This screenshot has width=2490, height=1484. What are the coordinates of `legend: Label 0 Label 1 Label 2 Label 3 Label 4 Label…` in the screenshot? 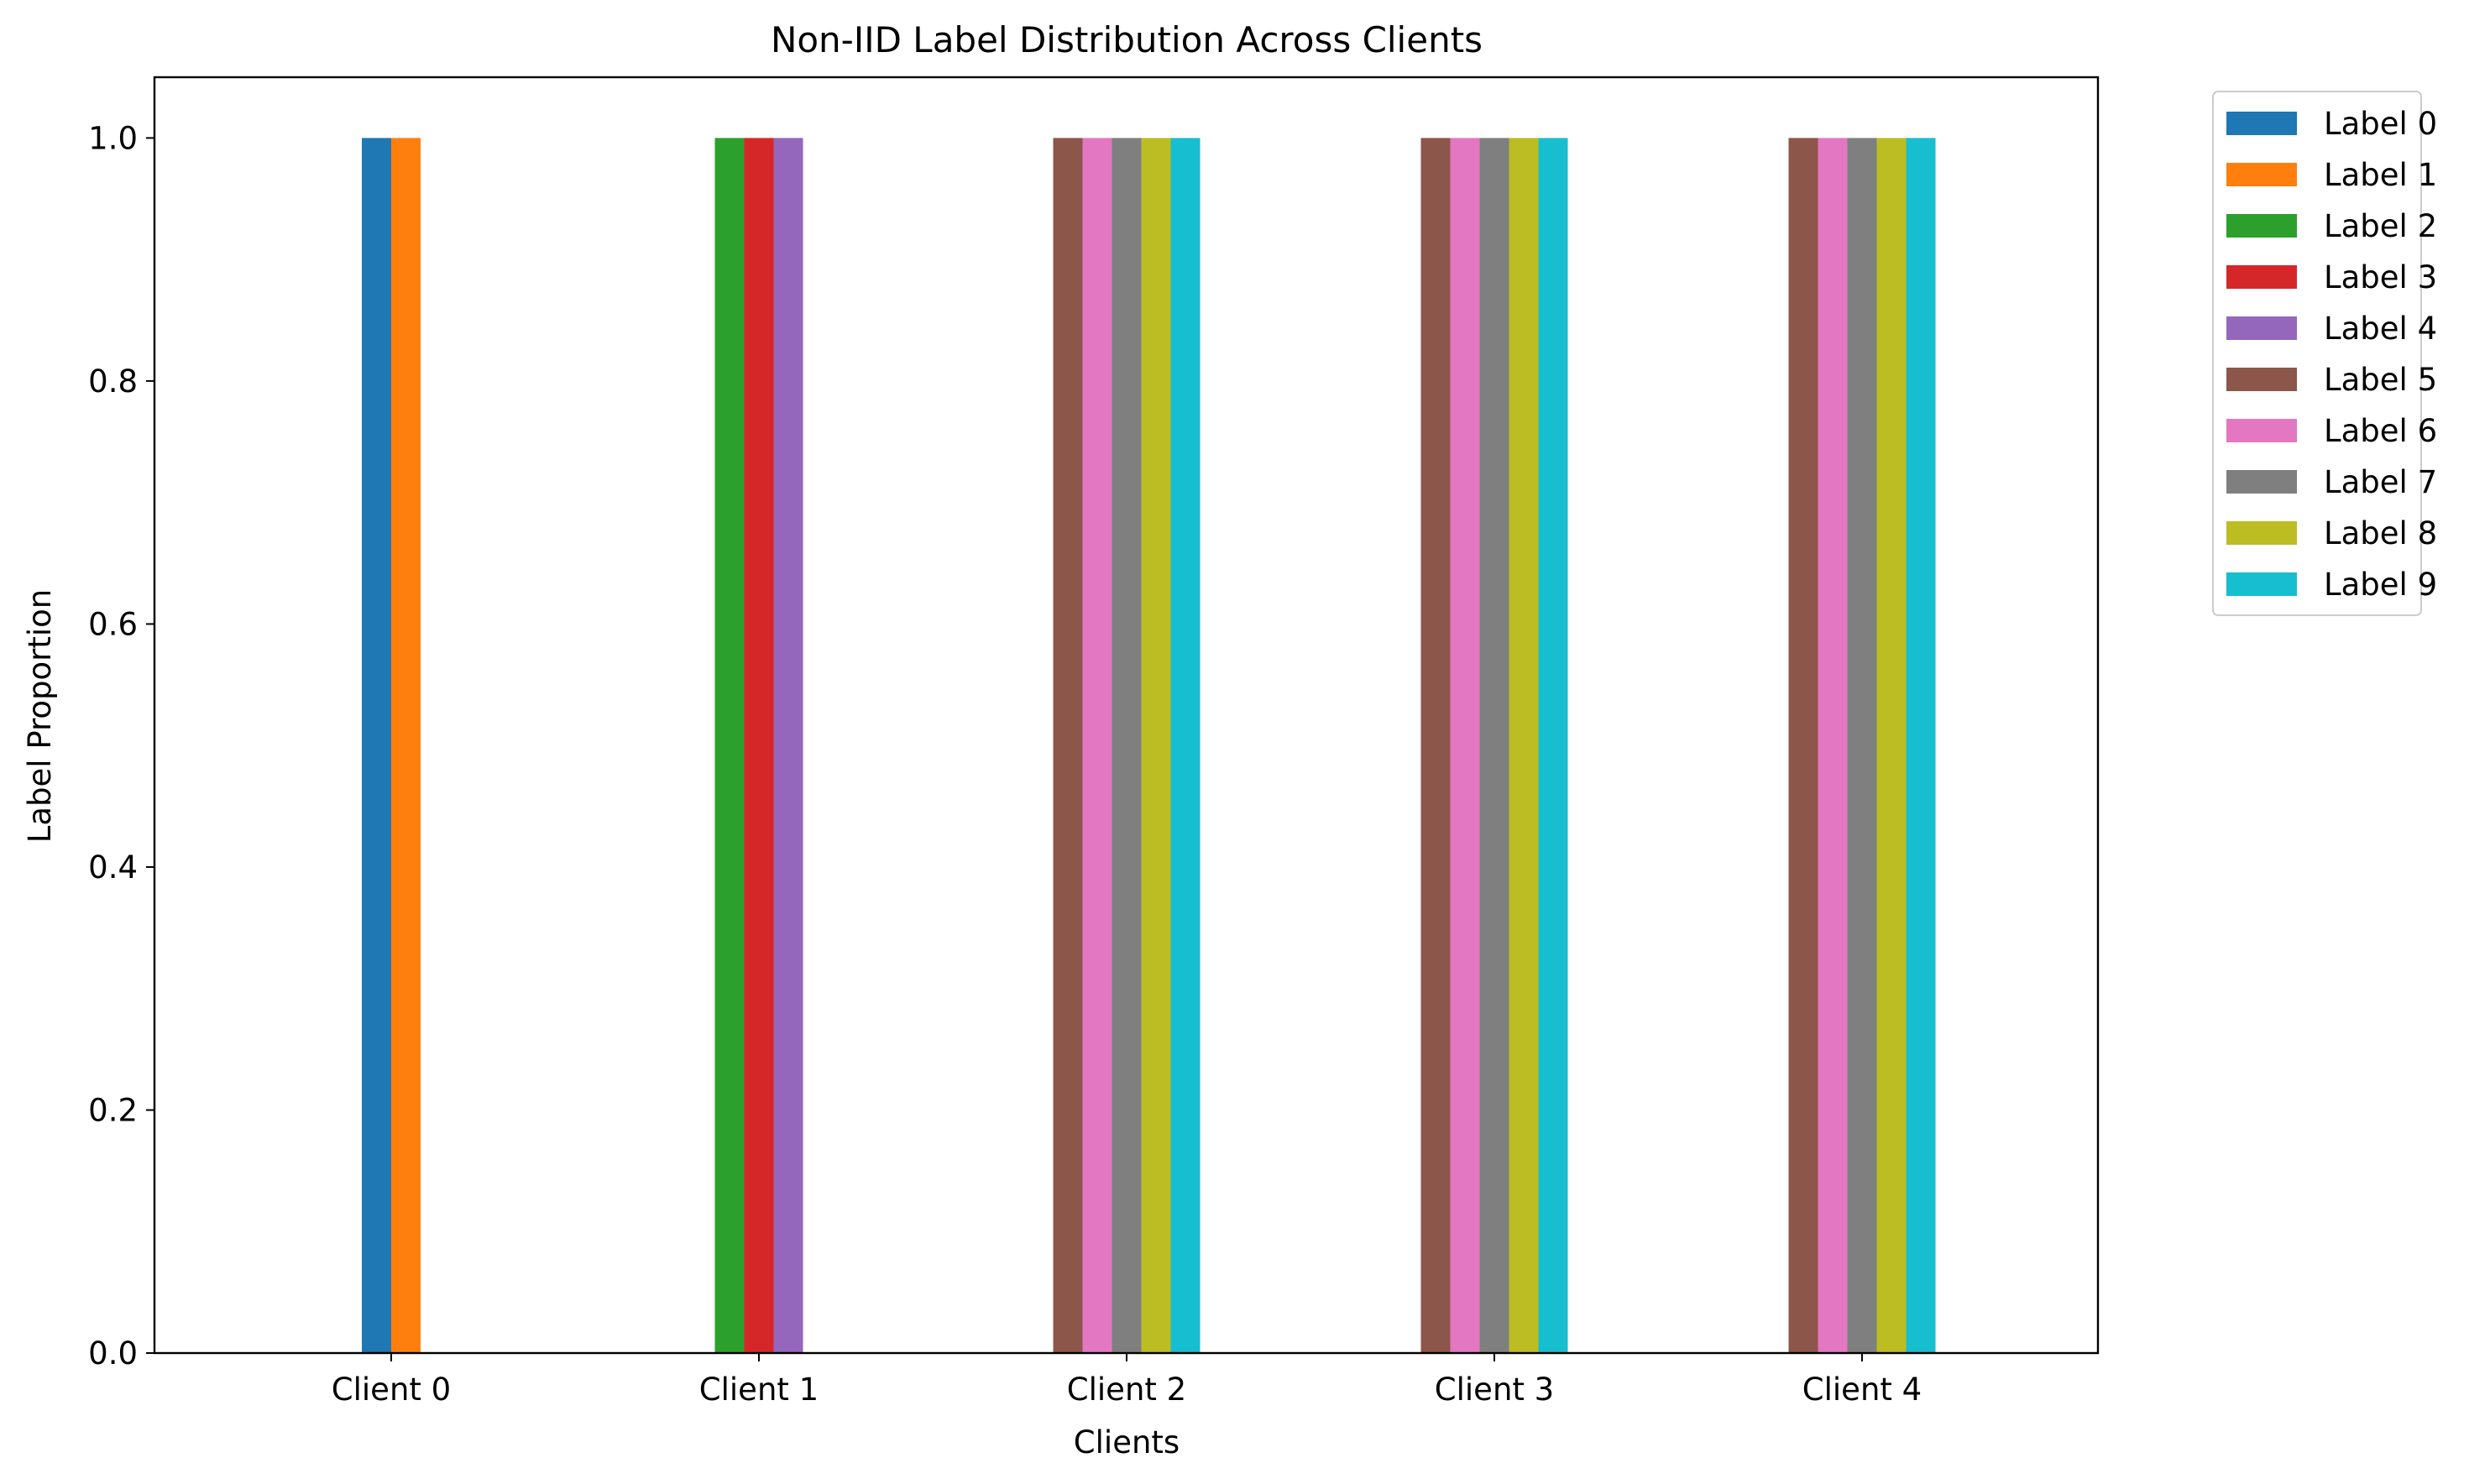 It's located at (2324, 353).